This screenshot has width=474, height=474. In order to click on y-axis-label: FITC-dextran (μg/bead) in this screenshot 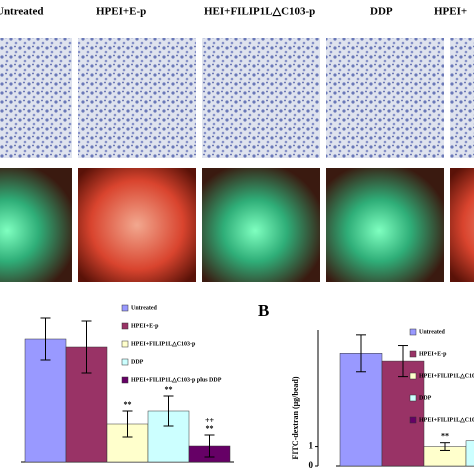, I will do `click(295, 417)`.